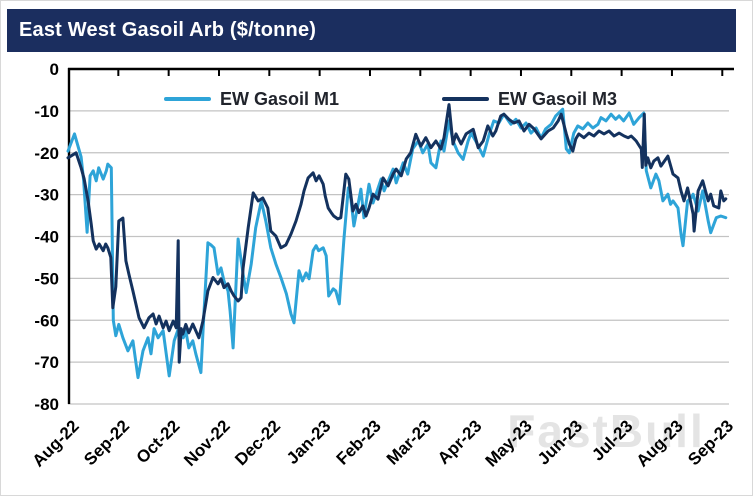 The image size is (753, 496). Describe the element at coordinates (46, 404) in the screenshot. I see `y-tick-label--80: -80` at that location.